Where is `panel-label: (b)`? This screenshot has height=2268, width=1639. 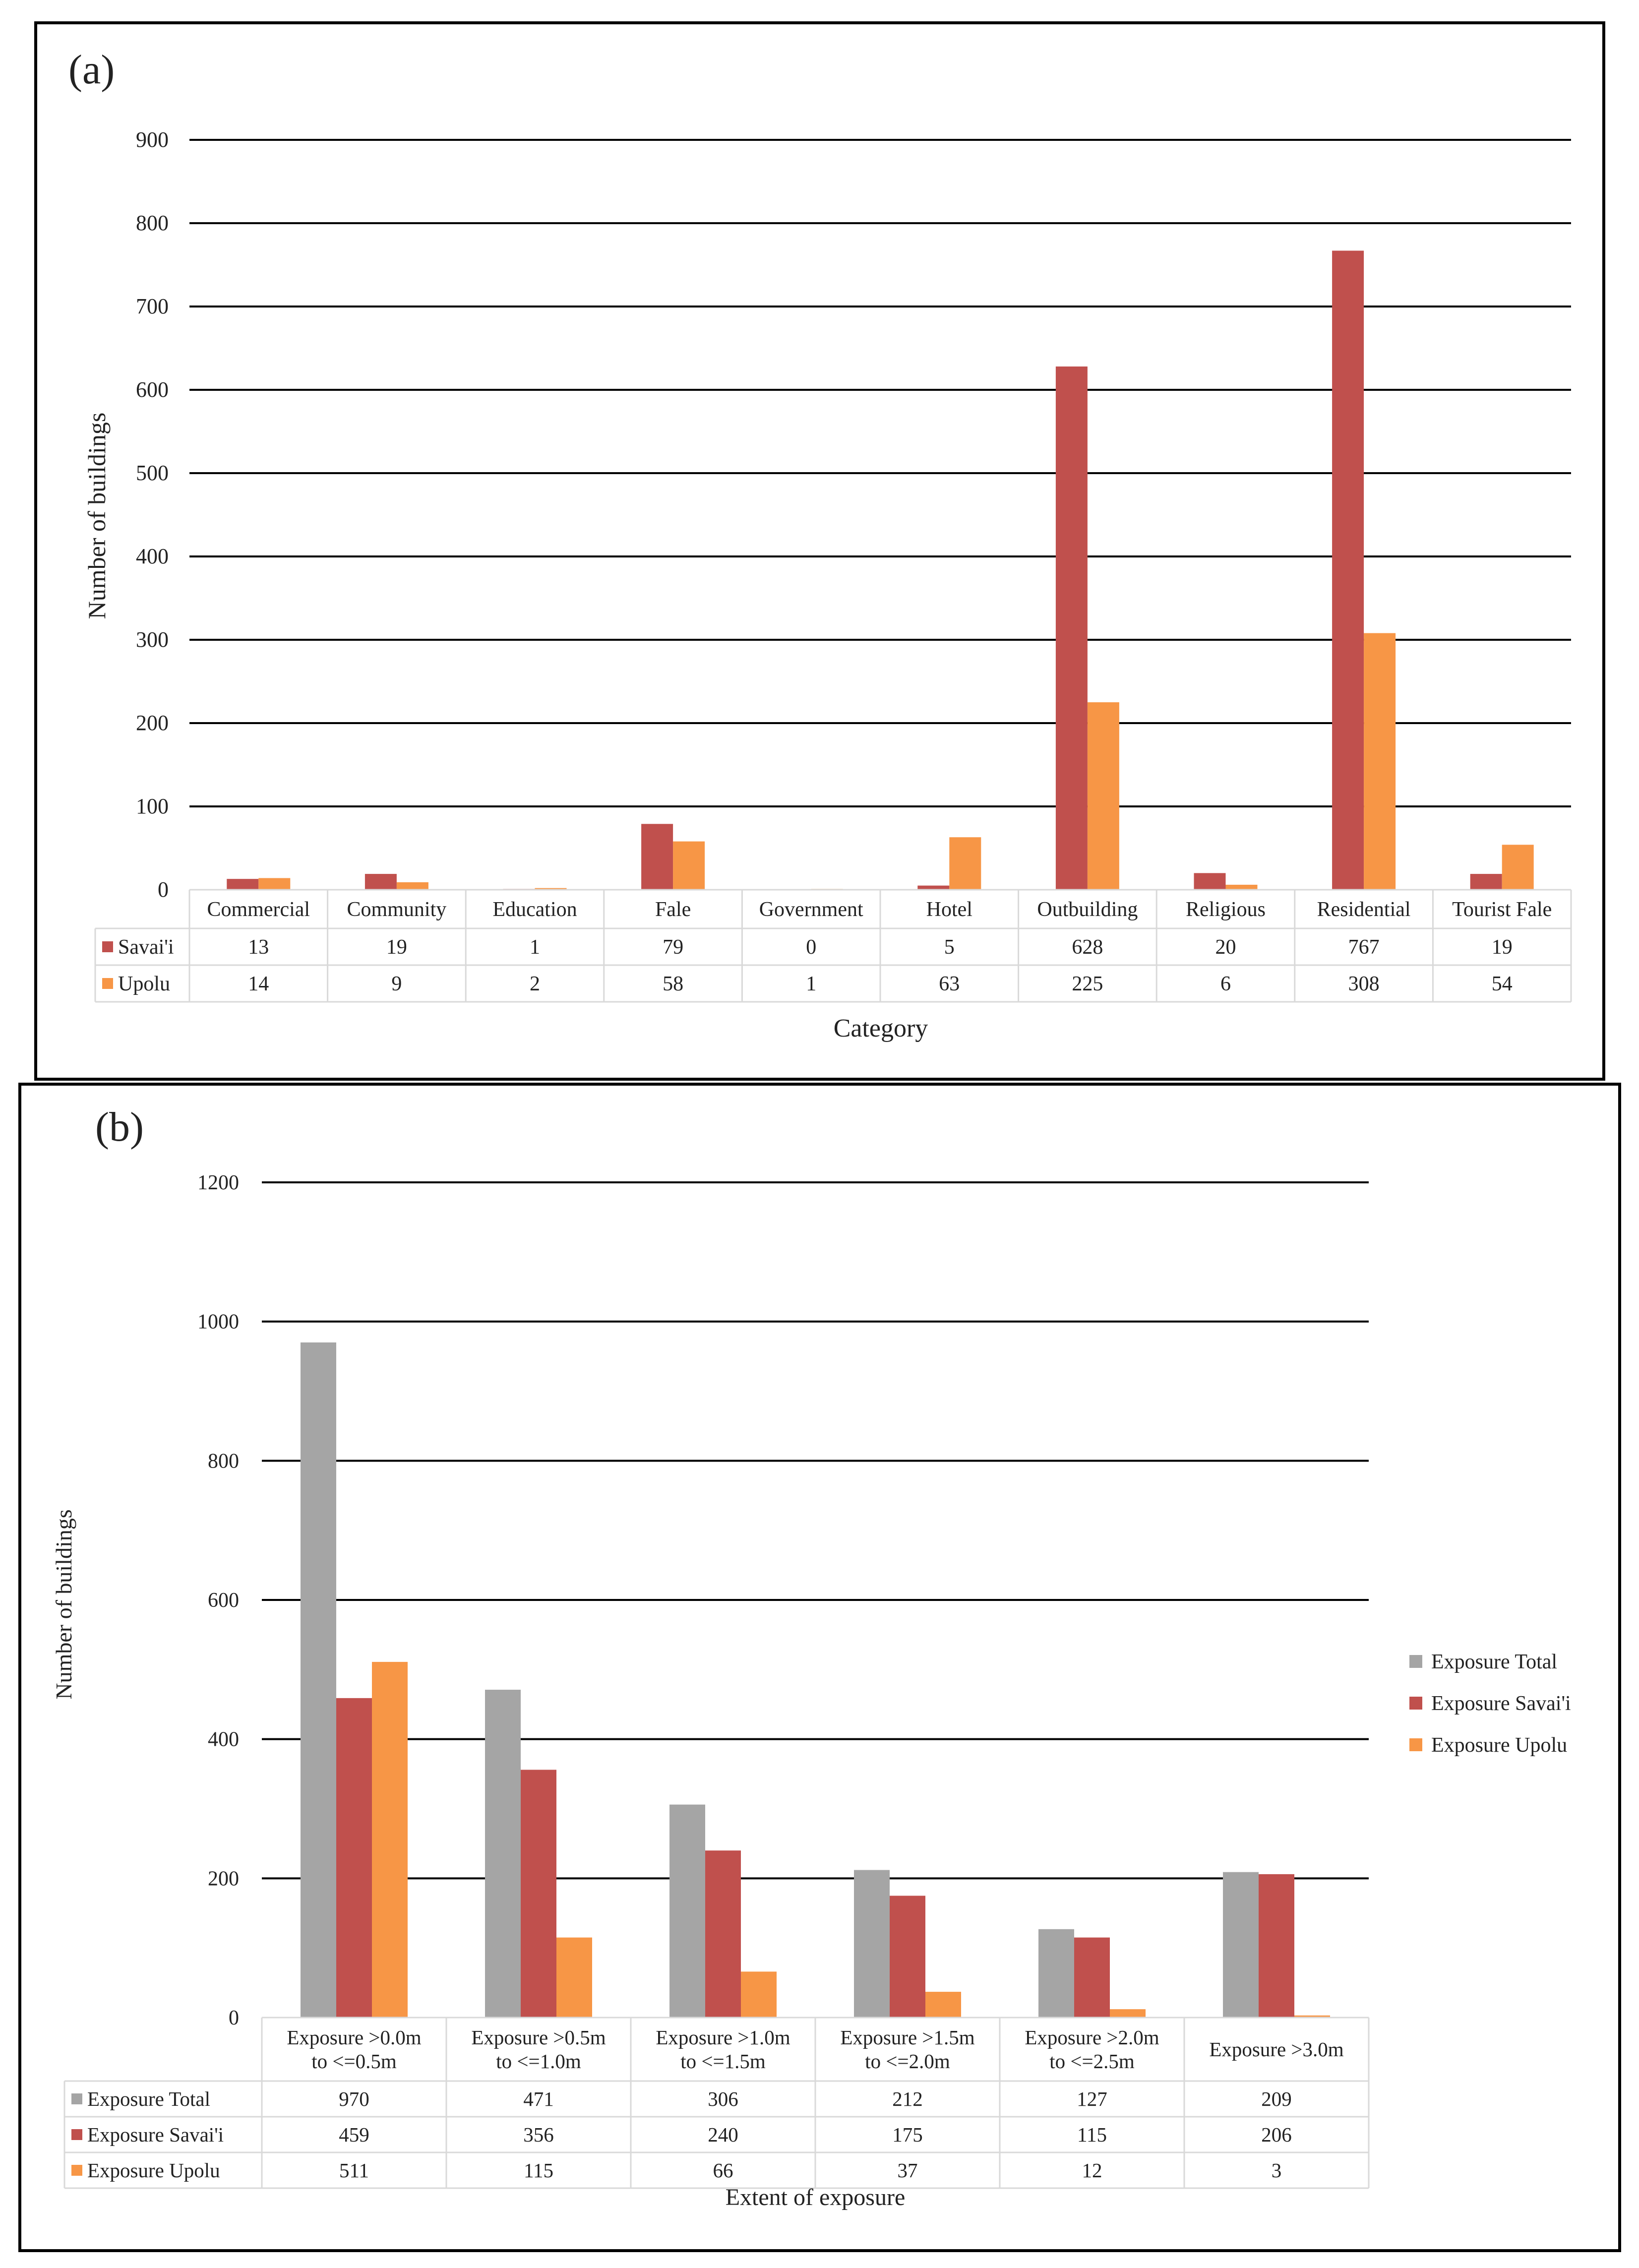
panel-label: (b) is located at coordinates (119, 1127).